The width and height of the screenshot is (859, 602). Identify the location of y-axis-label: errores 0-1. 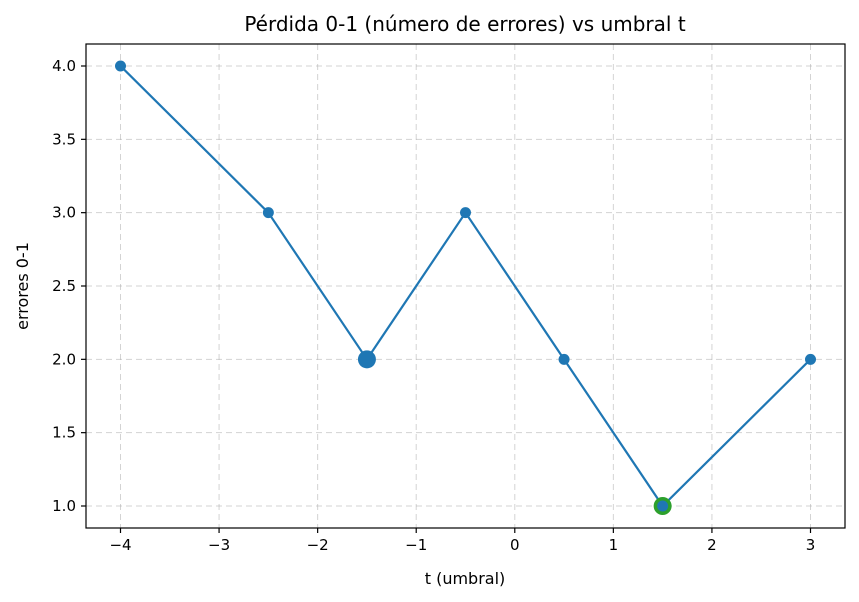
(22, 286).